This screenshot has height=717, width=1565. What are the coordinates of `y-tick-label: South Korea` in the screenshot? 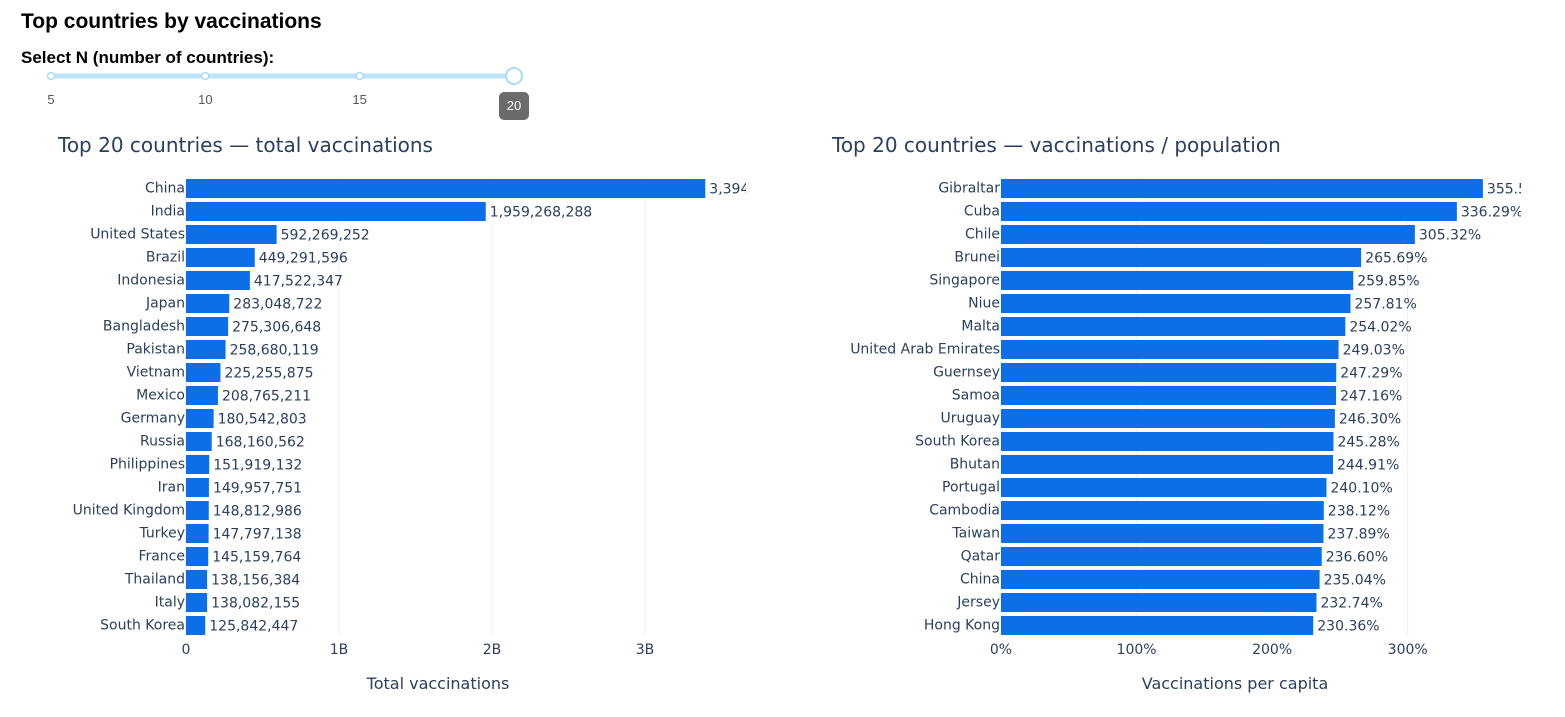 It's located at (957, 442).